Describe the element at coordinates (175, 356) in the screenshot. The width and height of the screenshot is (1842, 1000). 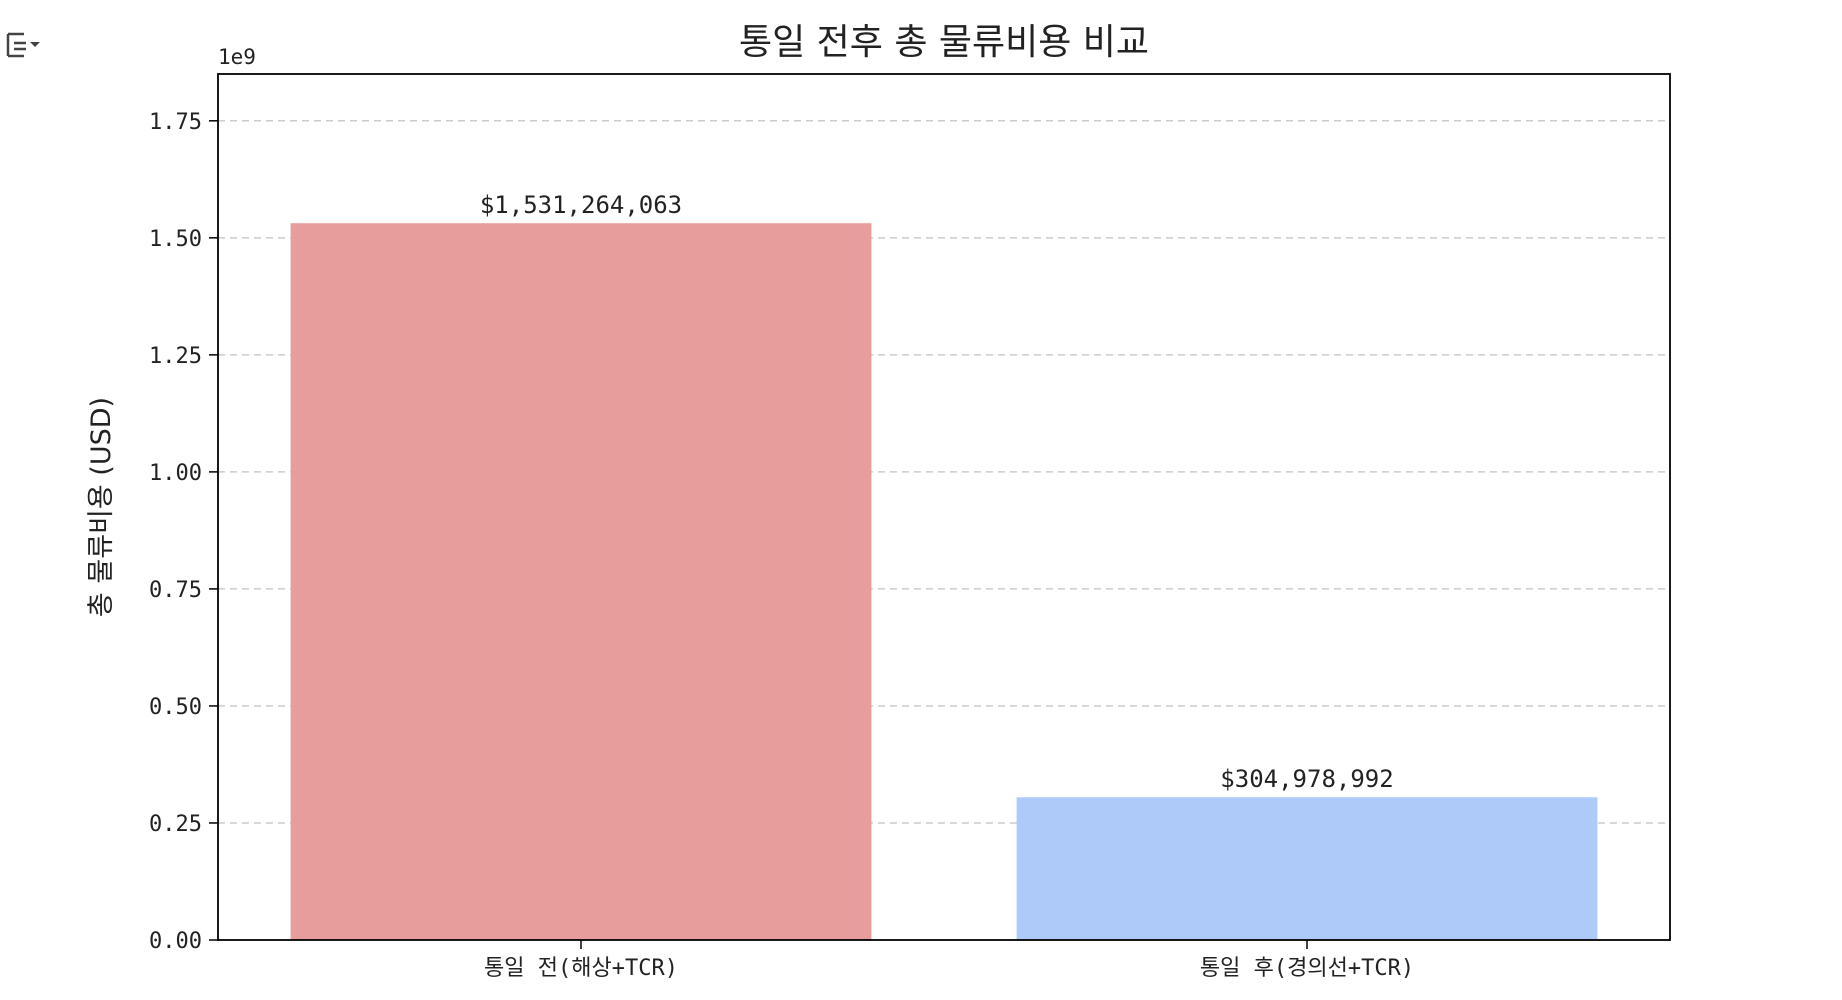
I see `y-tick-label: 1.25` at that location.